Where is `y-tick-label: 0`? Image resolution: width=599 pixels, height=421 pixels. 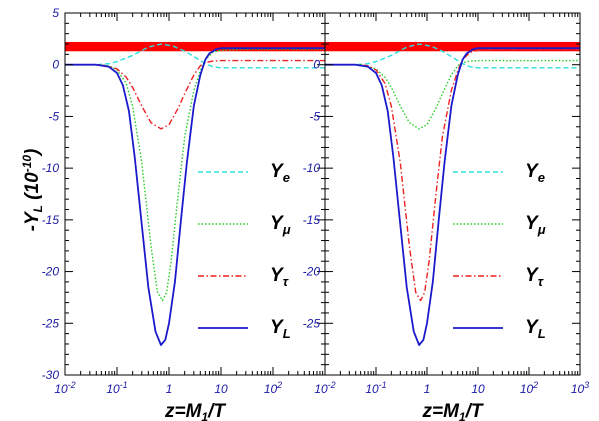
y-tick-label: 0 is located at coordinates (55, 65).